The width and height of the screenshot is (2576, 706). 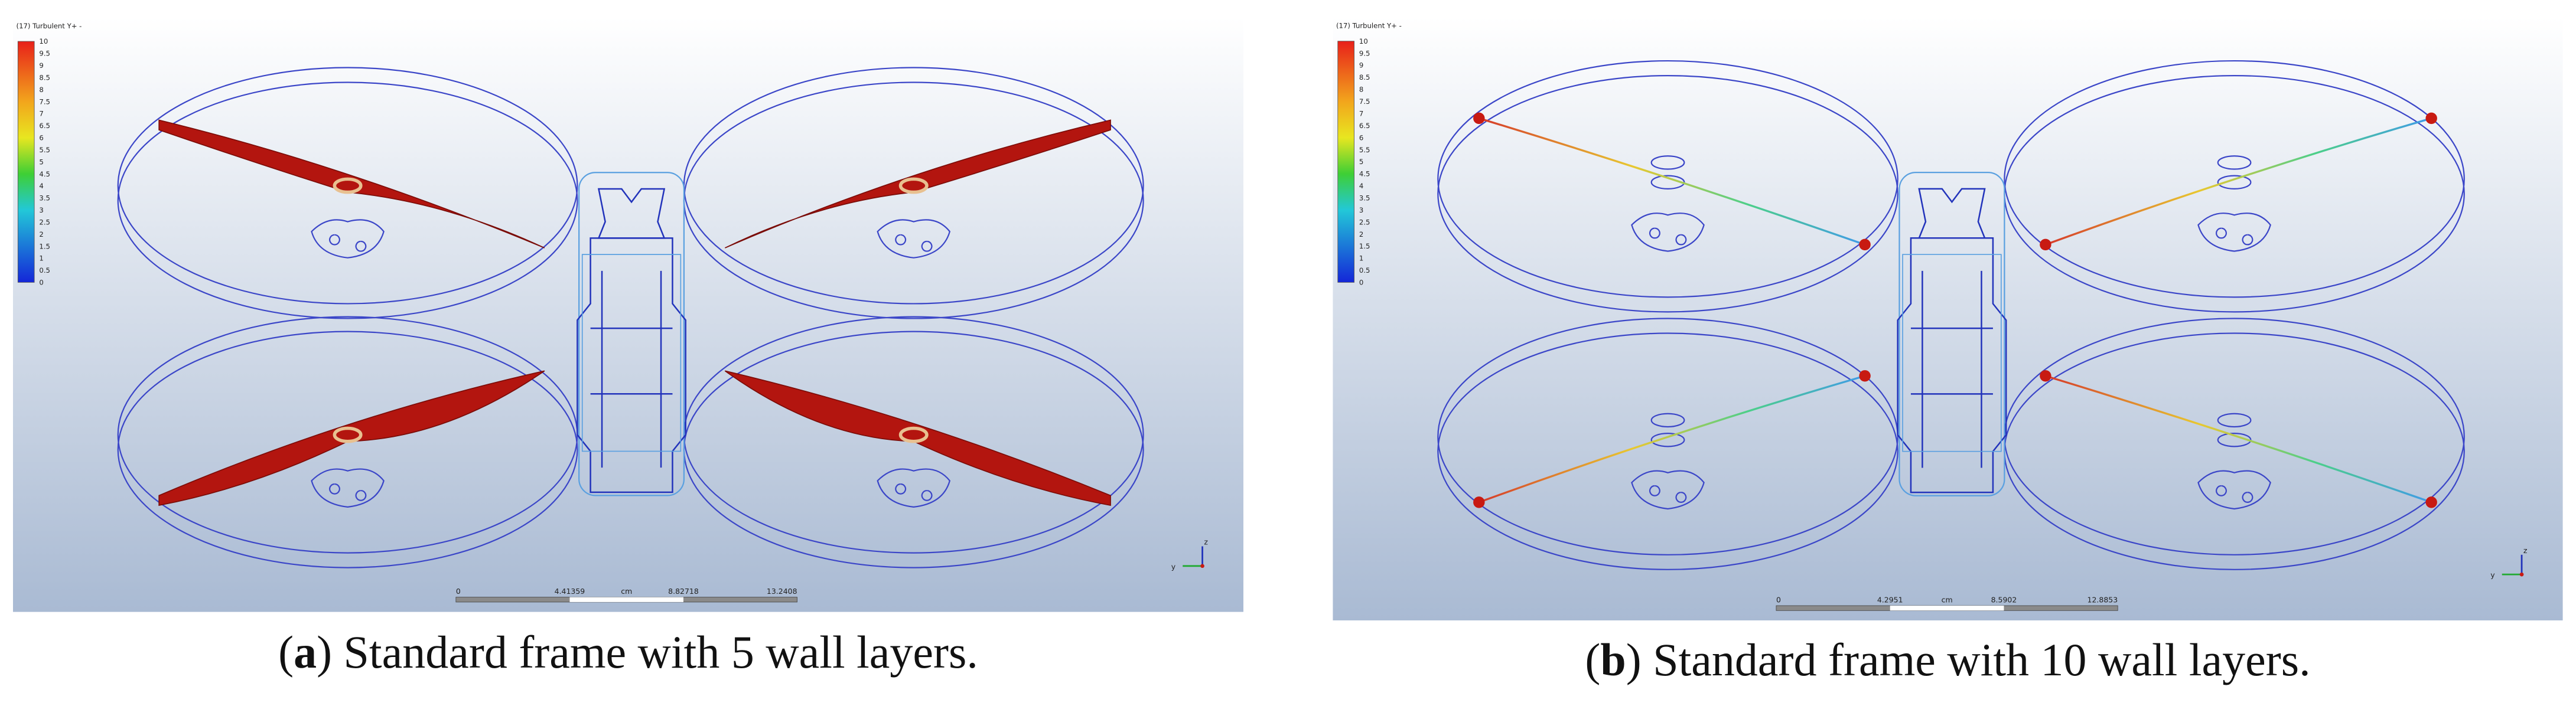 What do you see at coordinates (305, 652) in the screenshot?
I see `caption-letter: a` at bounding box center [305, 652].